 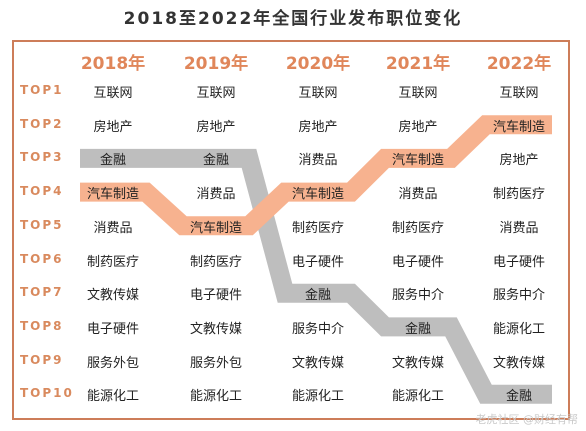 I want to click on chart-title: 2018至2022年全国行业发布职位变化, so click(x=293, y=19).